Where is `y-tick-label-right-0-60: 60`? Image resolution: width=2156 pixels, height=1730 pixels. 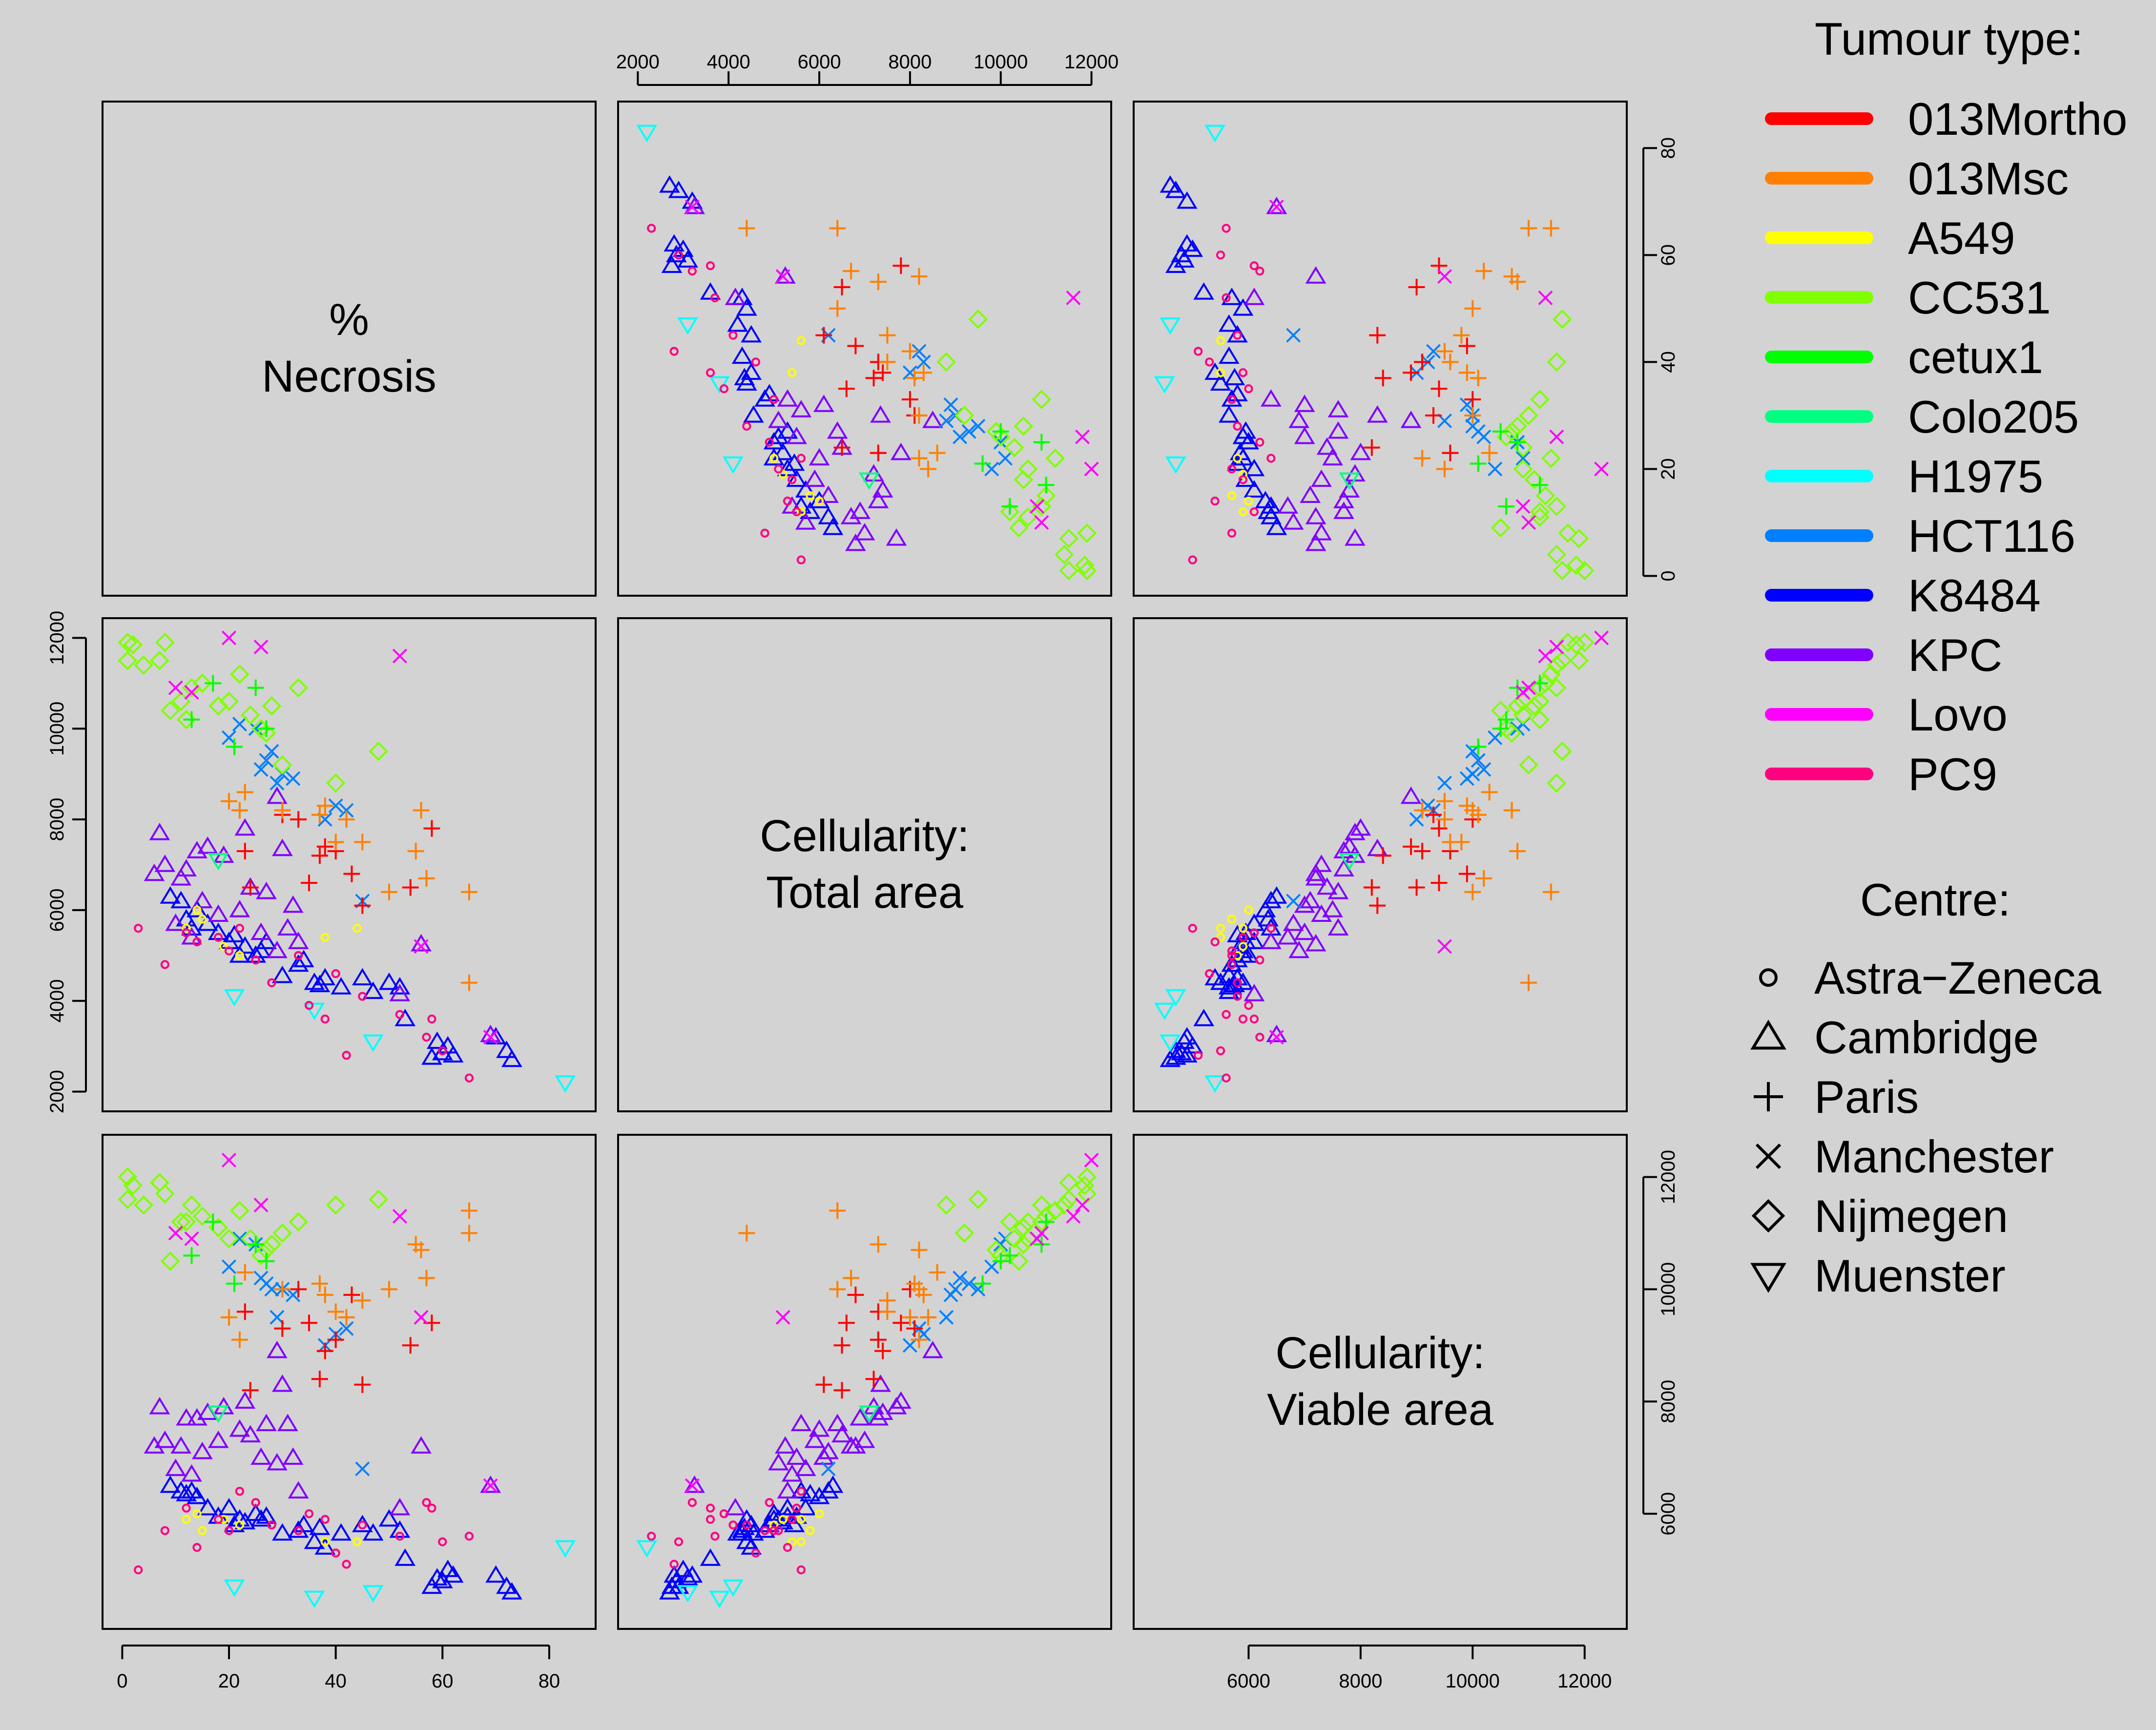
y-tick-label-right-0-60: 60 is located at coordinates (1668, 255).